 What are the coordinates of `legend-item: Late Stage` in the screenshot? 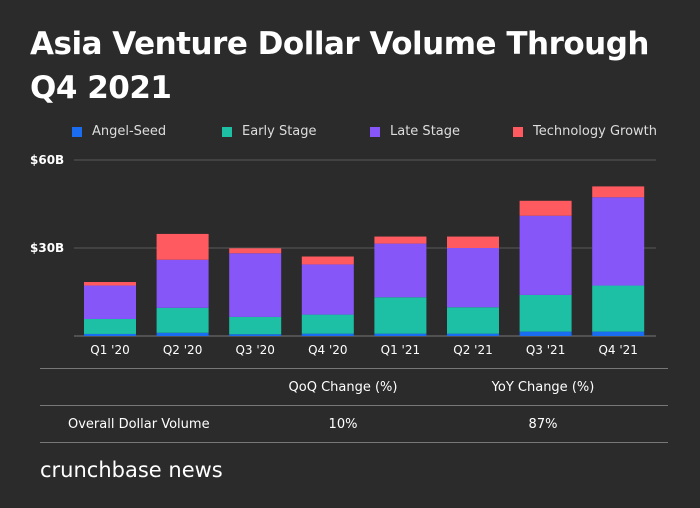 It's located at (415, 131).